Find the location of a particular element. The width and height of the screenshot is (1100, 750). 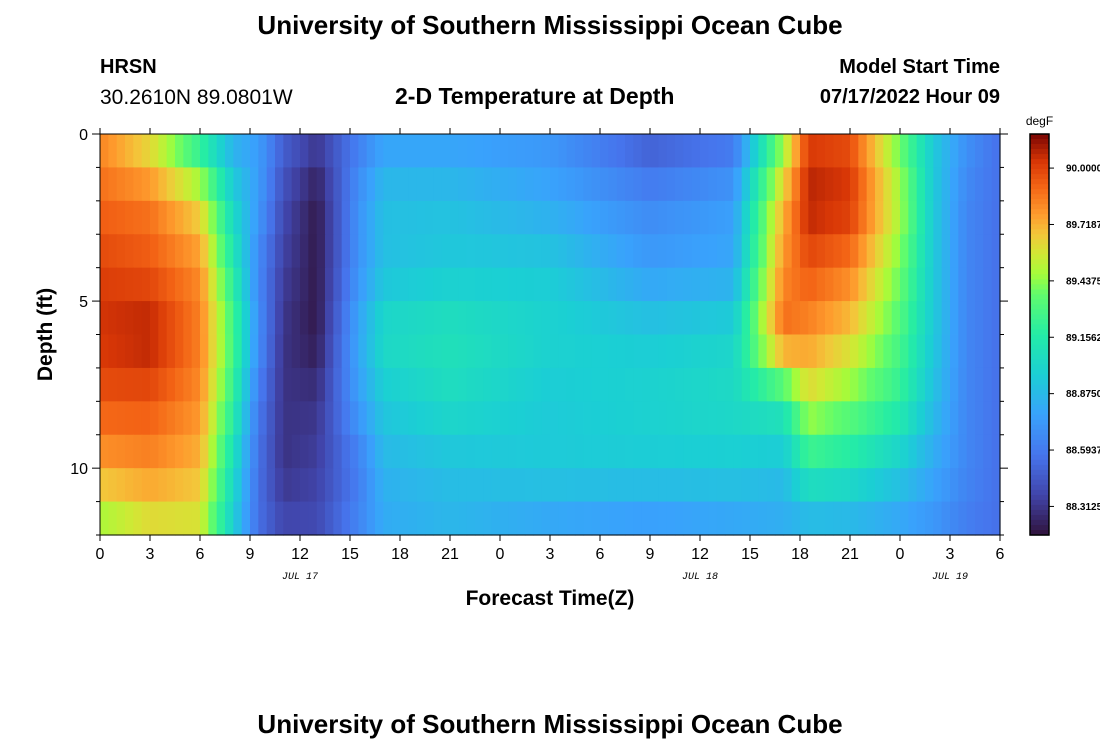

x-tick-label: 15 is located at coordinates (350, 554).